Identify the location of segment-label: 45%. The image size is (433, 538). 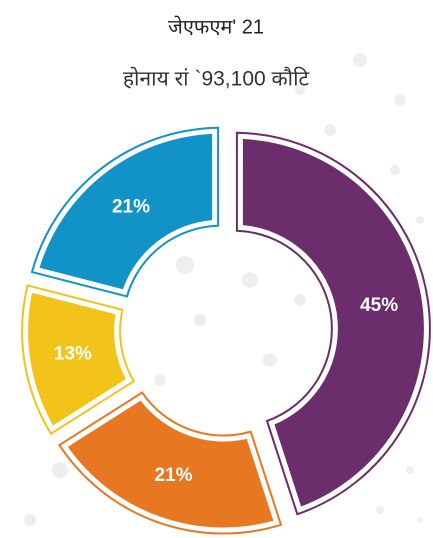
(379, 305).